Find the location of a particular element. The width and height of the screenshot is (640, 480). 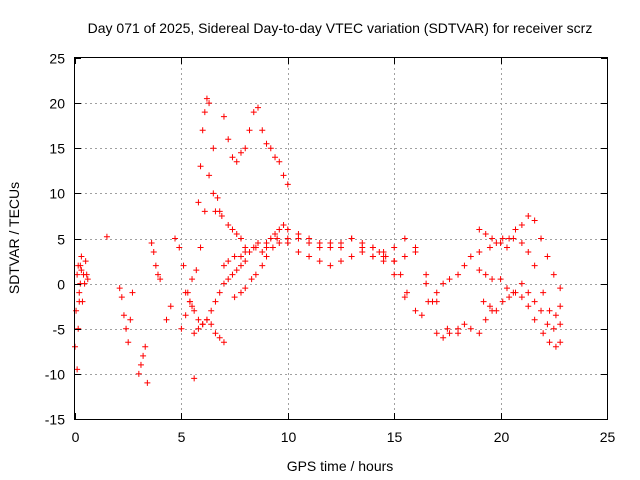

y-tick-label: 0 is located at coordinates (61, 285).